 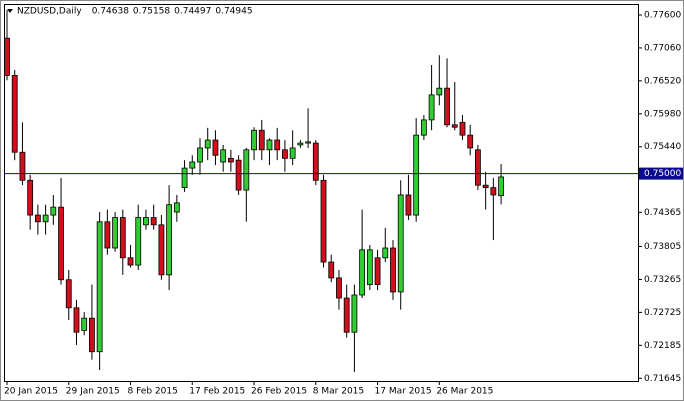 I want to click on x-tick-label: 20 Jan 2015, so click(x=31, y=392).